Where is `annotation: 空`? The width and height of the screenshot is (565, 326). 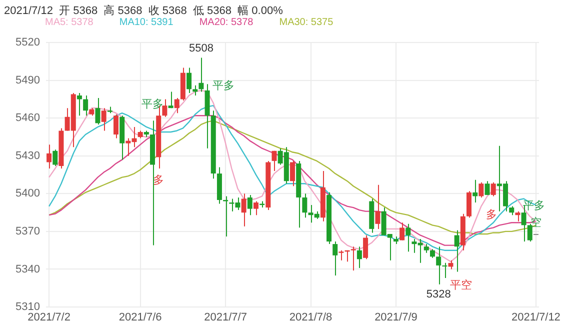 annotation: 空 is located at coordinates (536, 222).